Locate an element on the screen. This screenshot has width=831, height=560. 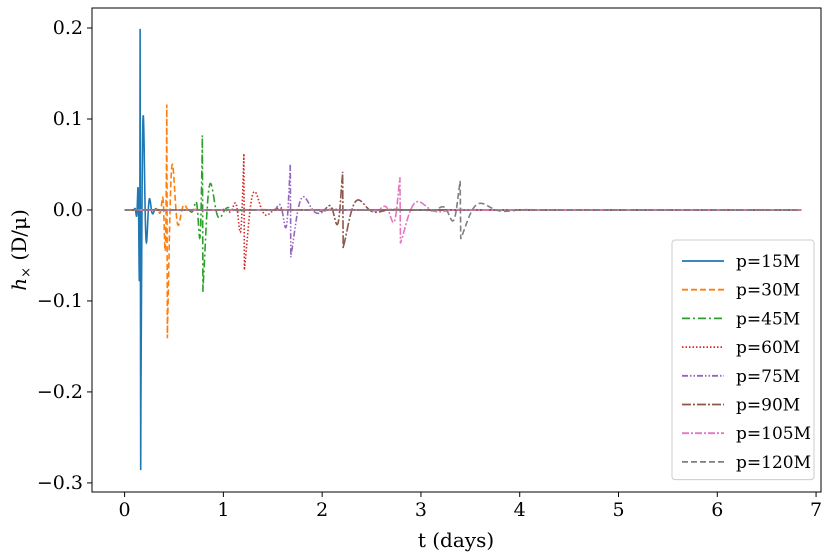
y-axis-label: h× (D/μ) is located at coordinates (20, 250).